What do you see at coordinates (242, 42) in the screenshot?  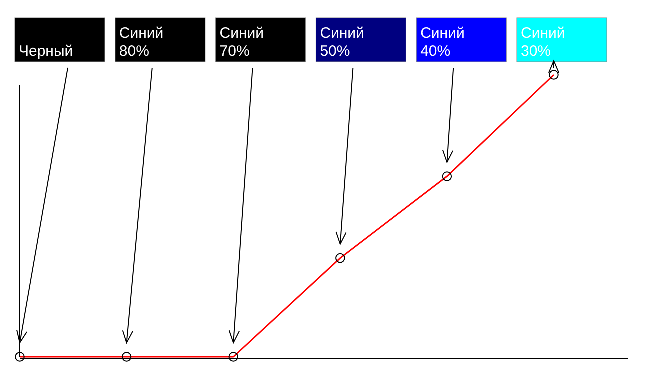 I see `text: Синий 70%` at bounding box center [242, 42].